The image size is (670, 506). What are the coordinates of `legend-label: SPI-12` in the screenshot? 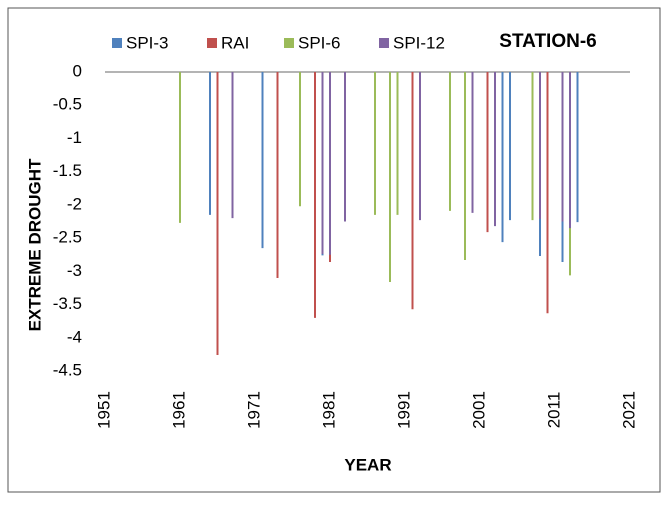 It's located at (419, 42).